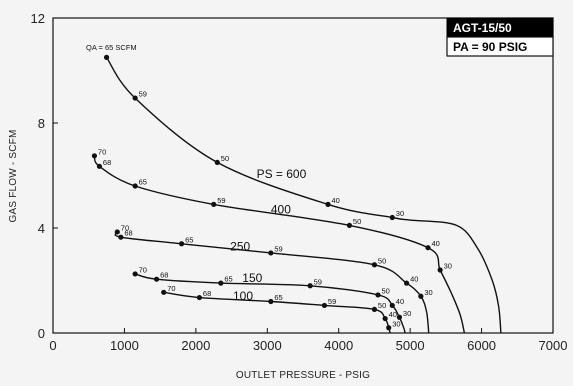 This screenshot has height=386, width=573. I want to click on legend-box-body, so click(500, 46).